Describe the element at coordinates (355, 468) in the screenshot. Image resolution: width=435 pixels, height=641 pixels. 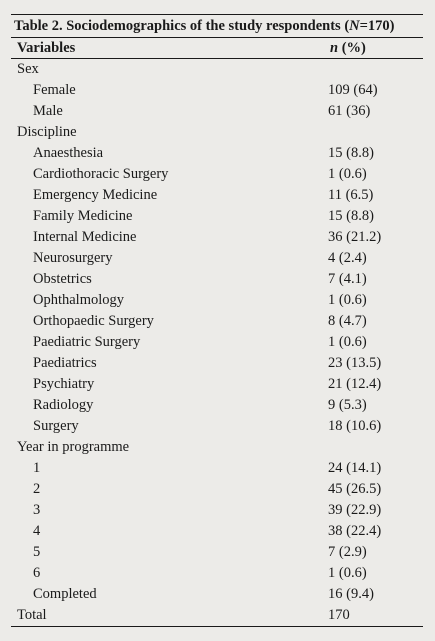
I see `row-value: 24 (14.1)` at that location.